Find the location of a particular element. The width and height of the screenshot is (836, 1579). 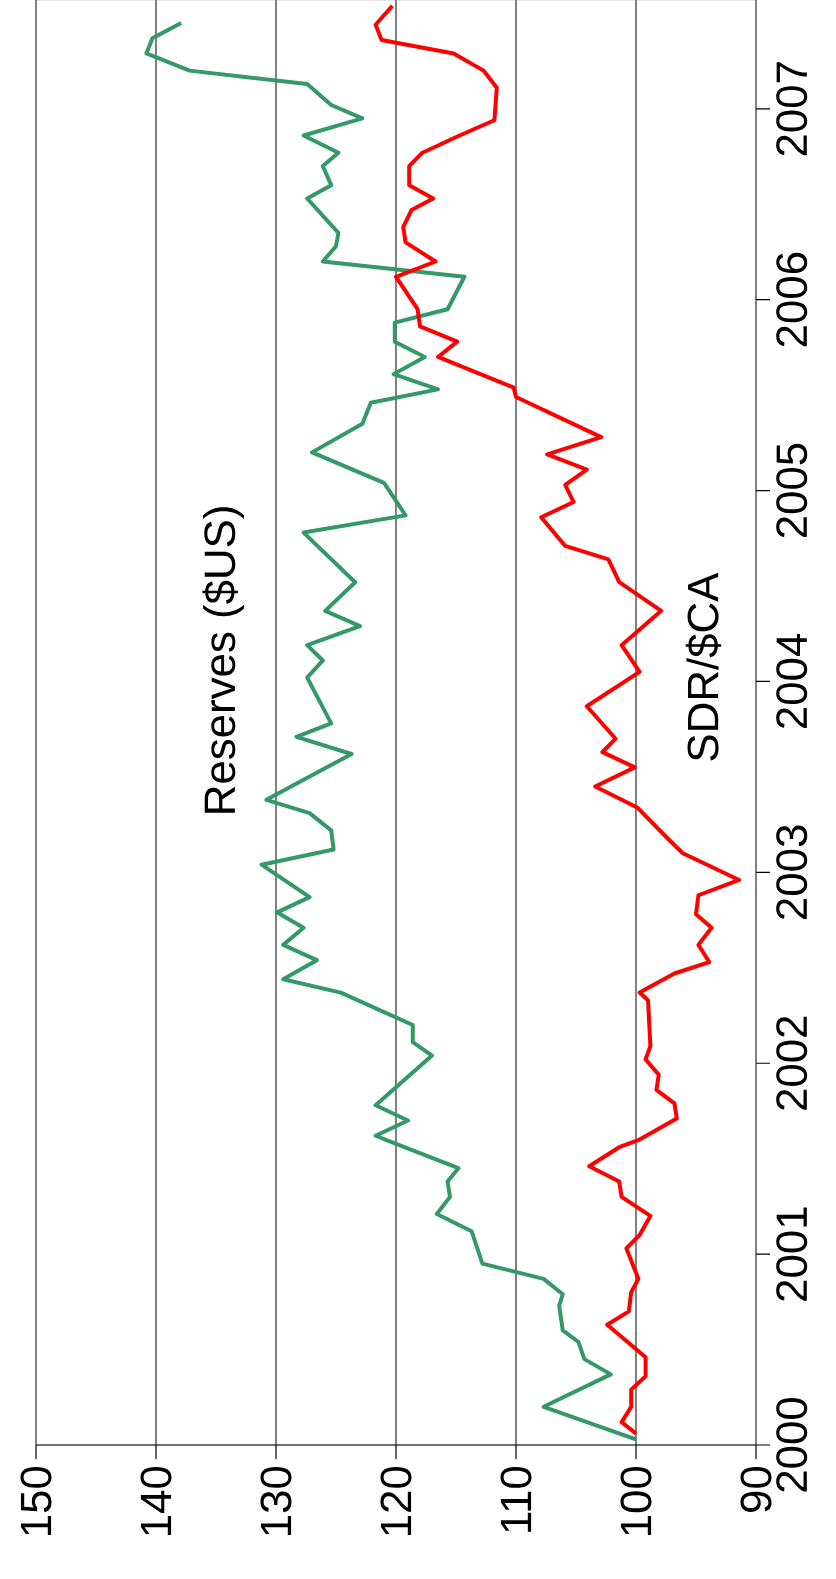

text: Reserves ($US) is located at coordinates (223, 660).